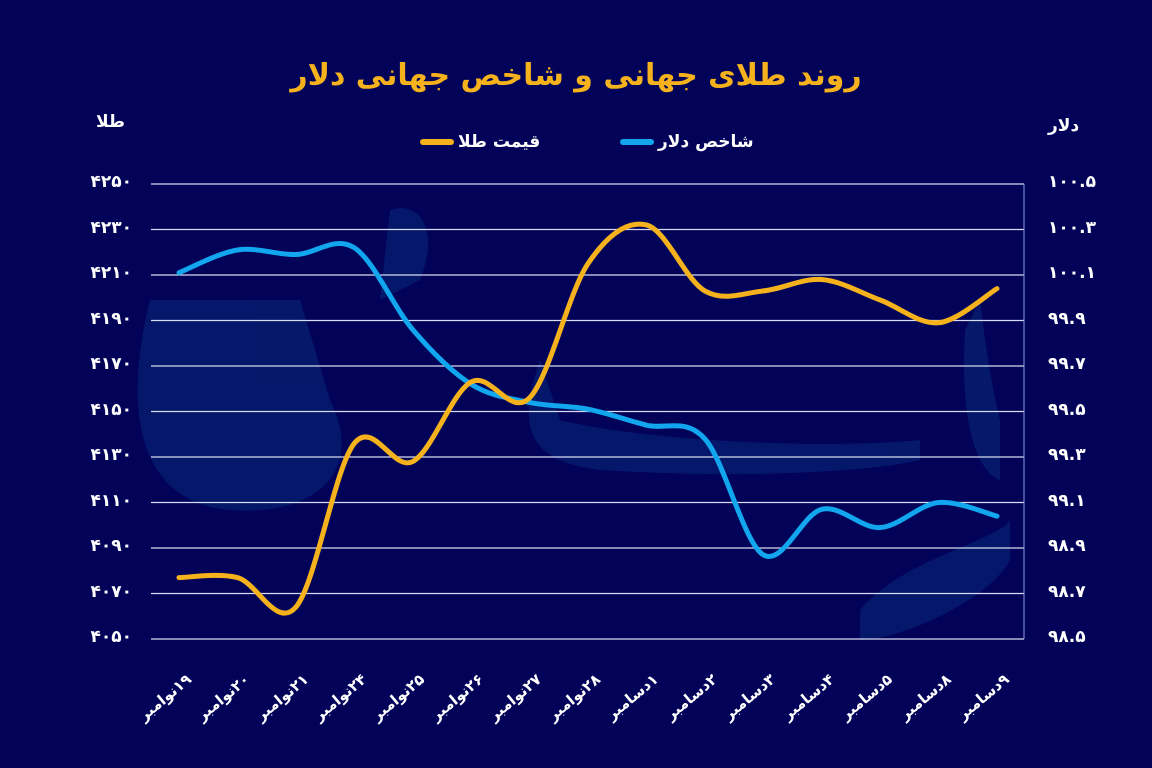 This screenshot has height=768, width=1152. What do you see at coordinates (1067, 637) in the screenshot?
I see `y-tick-right: ۹۸.۵` at bounding box center [1067, 637].